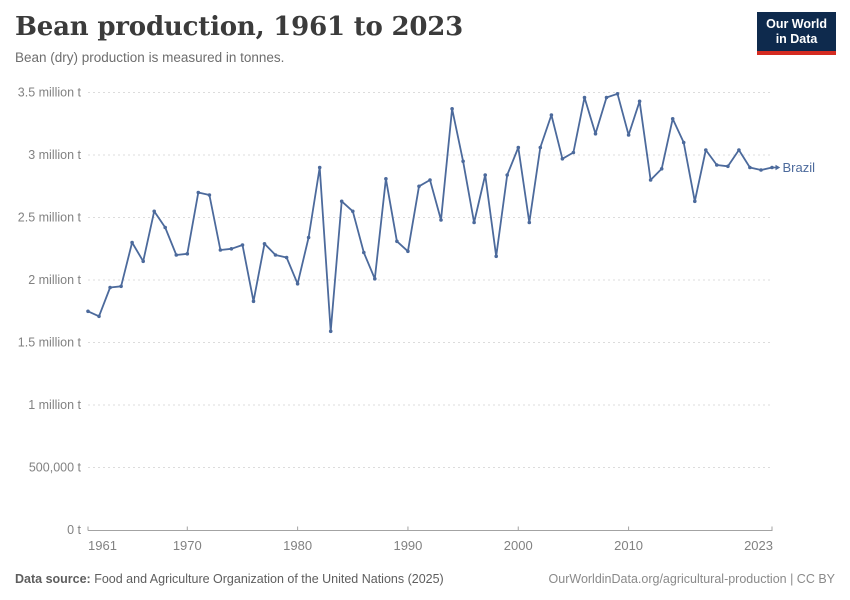 The width and height of the screenshot is (850, 600). I want to click on data-source-label: Data source:, so click(53, 579).